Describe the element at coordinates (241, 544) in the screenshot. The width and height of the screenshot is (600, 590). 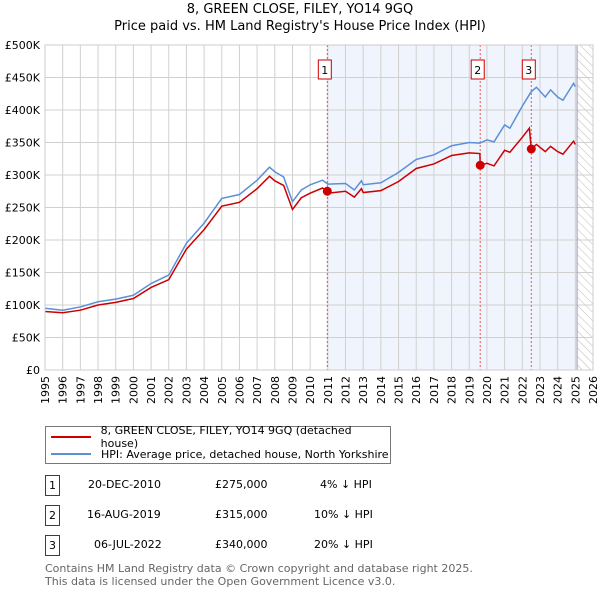
I see `sale-price: £340,000` at that location.